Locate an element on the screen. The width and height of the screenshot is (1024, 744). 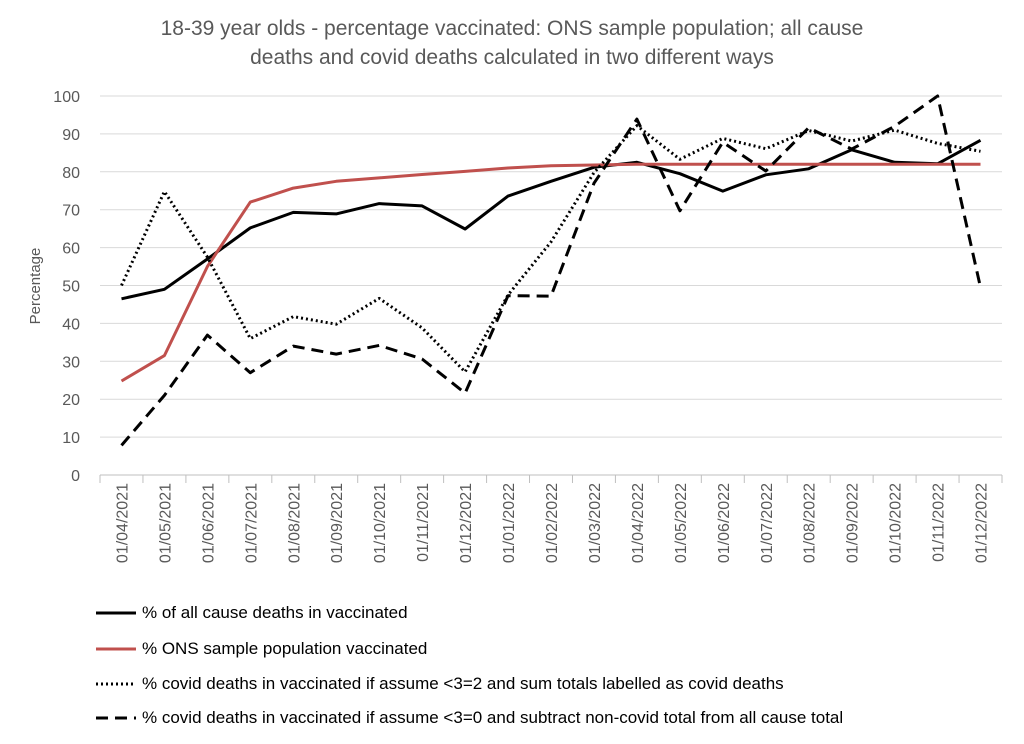
legend-item-ons-sample: % ONS sample population vaccinated is located at coordinates (261, 649).